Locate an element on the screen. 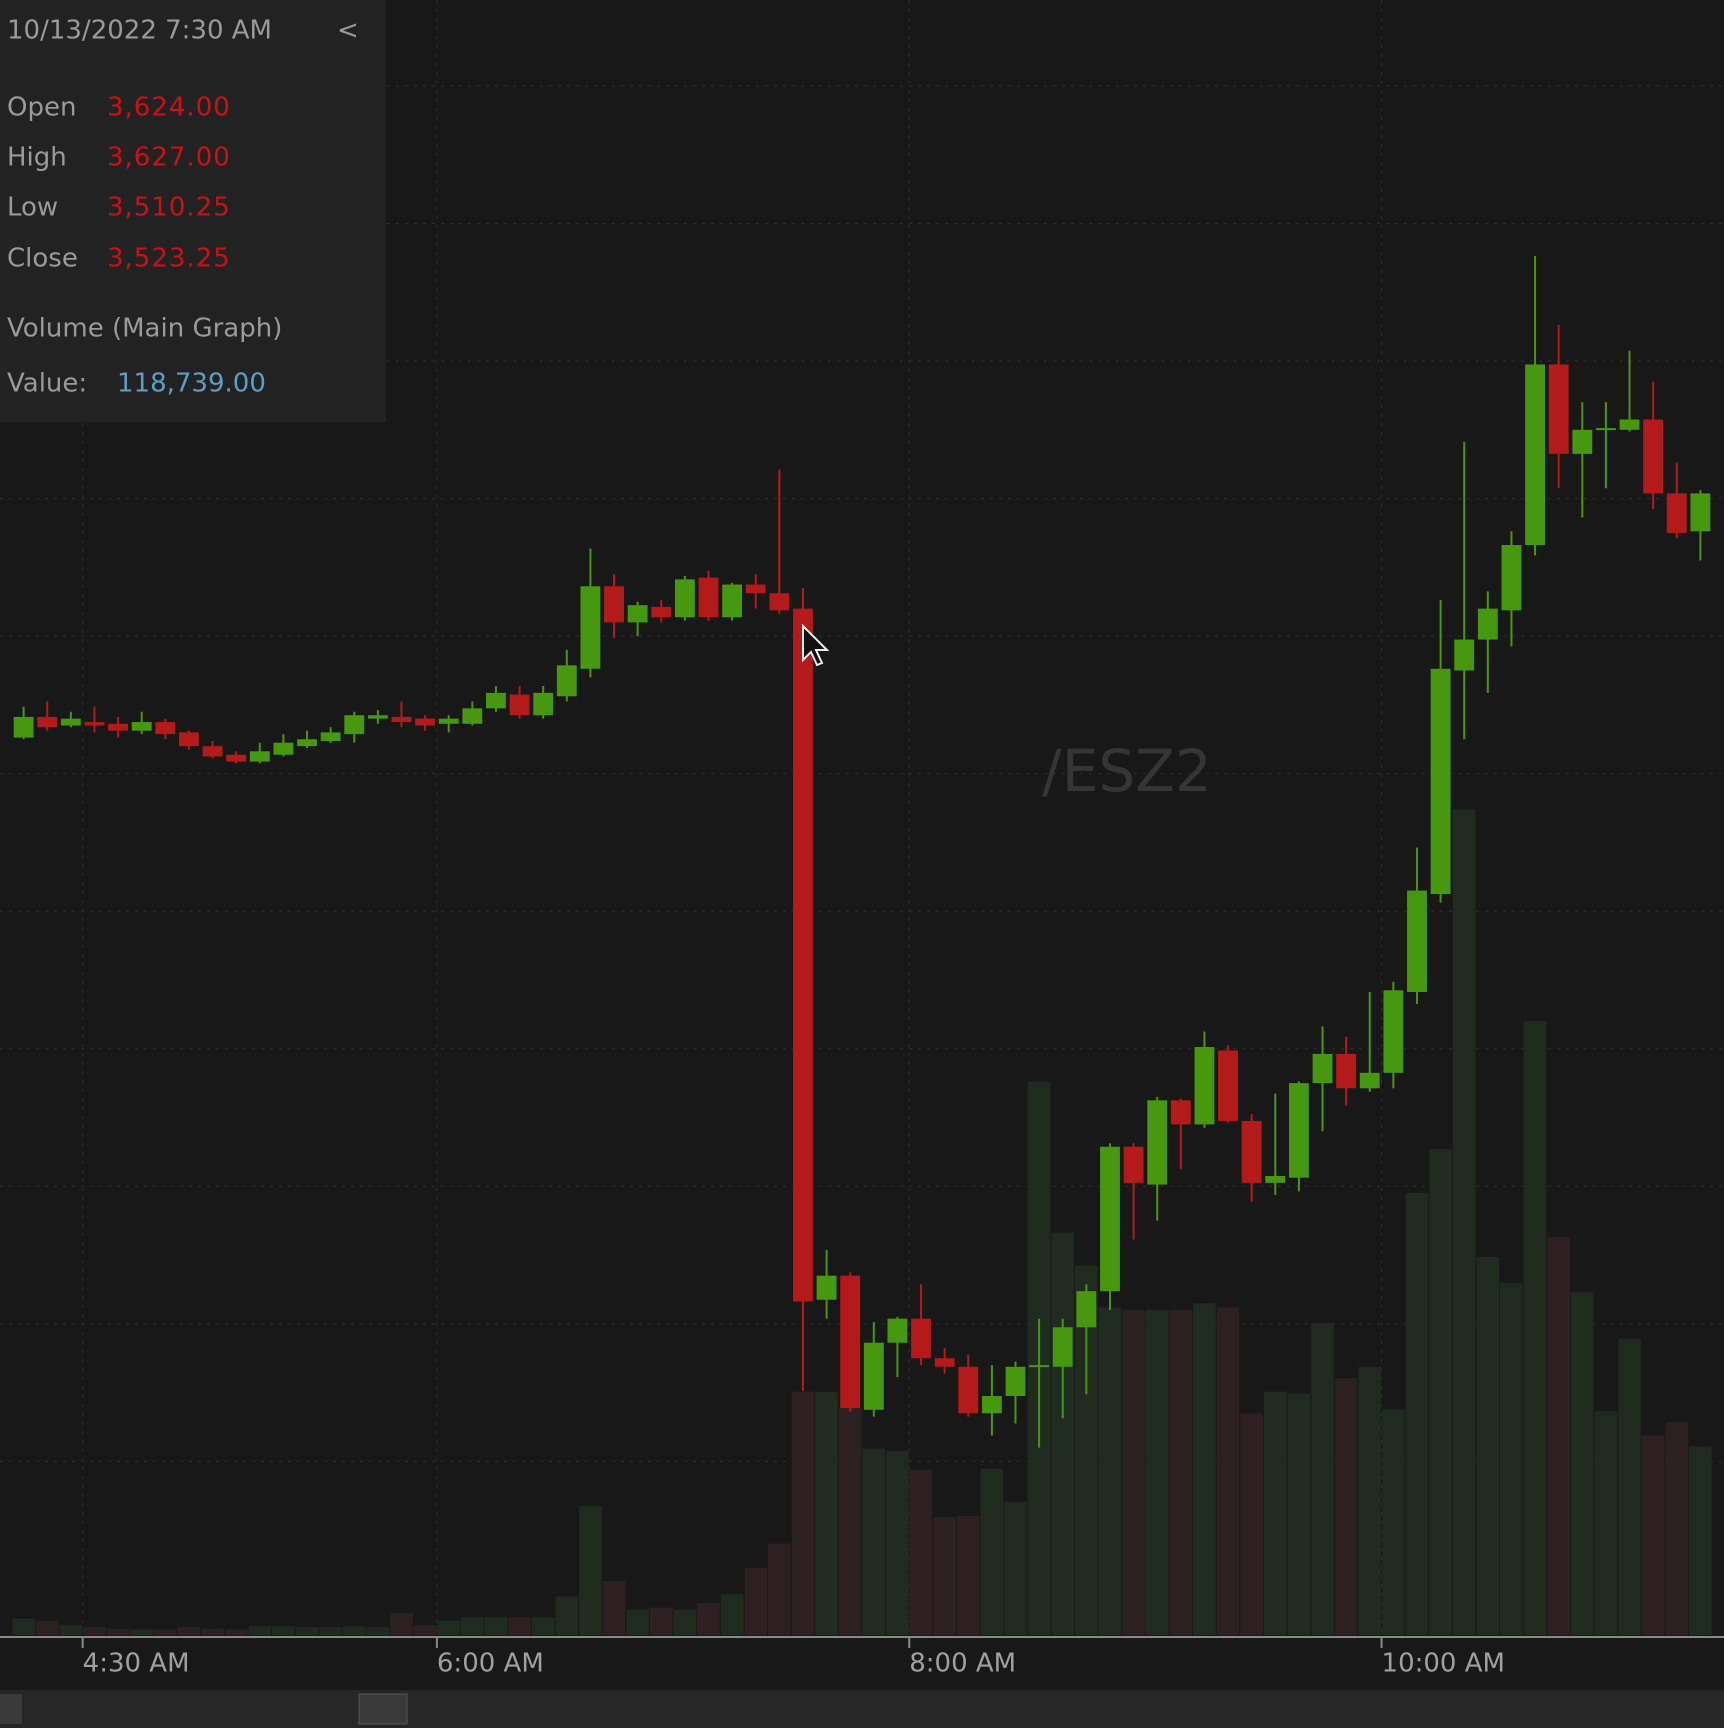 The height and width of the screenshot is (1728, 1724). scrollbar is located at coordinates (862, 1709).